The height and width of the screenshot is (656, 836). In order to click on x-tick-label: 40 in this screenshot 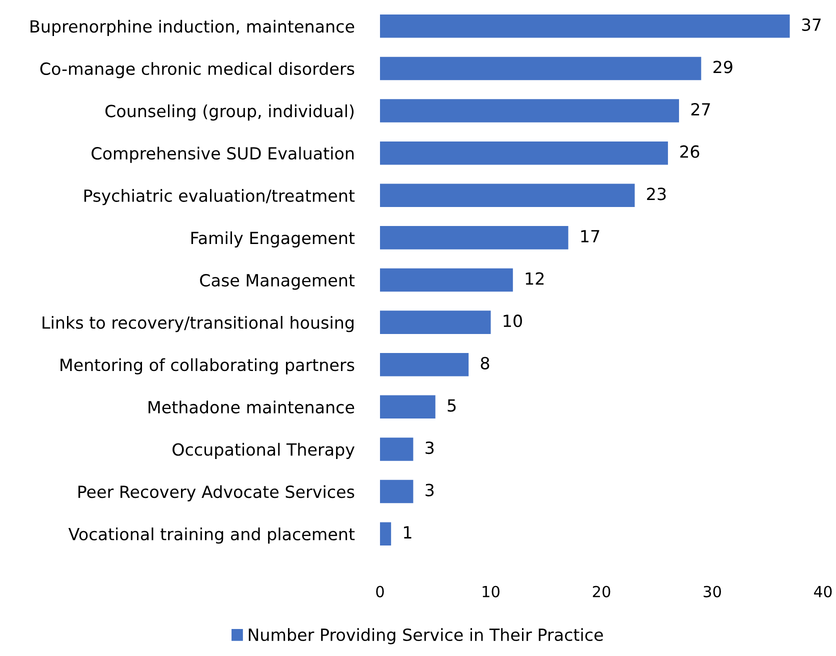, I will do `click(823, 592)`.